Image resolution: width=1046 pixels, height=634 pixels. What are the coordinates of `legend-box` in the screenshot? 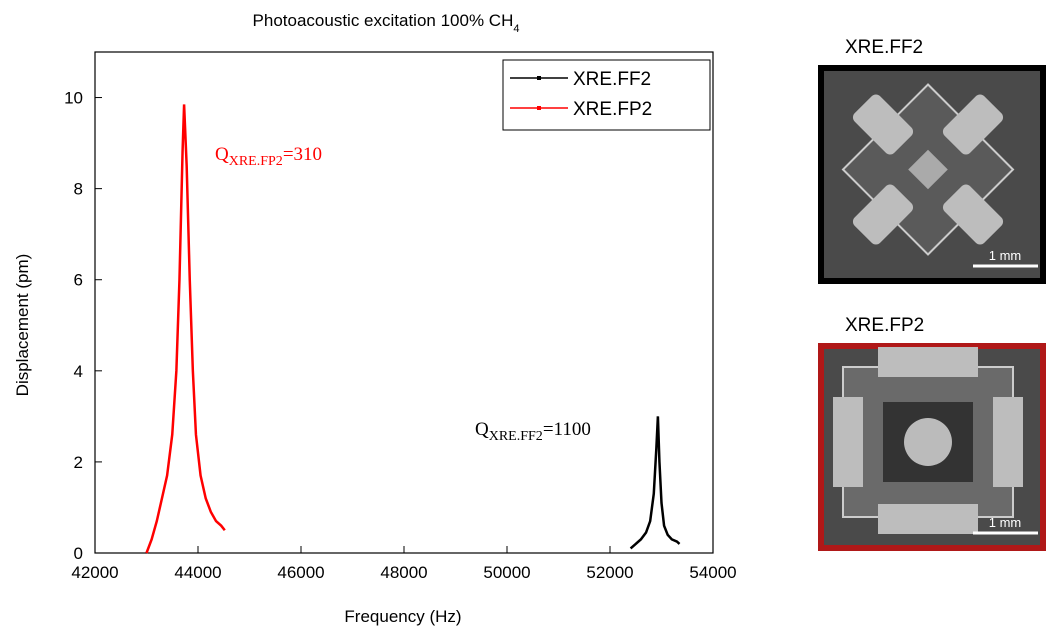 It's located at (606, 95).